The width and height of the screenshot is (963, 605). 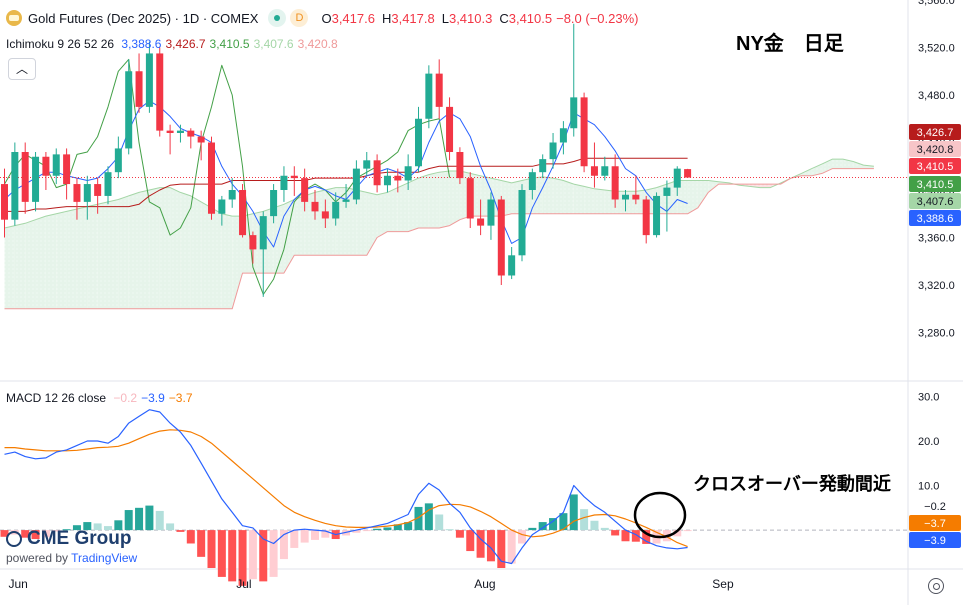 I want to click on badge-text: 3,407.6, so click(x=935, y=202).